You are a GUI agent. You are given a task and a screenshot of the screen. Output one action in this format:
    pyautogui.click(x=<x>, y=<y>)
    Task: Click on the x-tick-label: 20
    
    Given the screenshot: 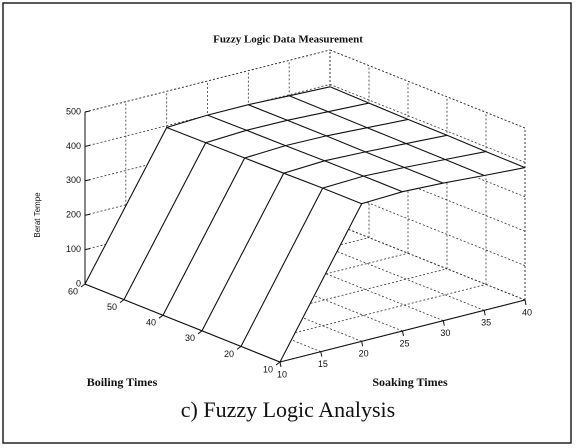 What is the action you would take?
    pyautogui.click(x=364, y=354)
    